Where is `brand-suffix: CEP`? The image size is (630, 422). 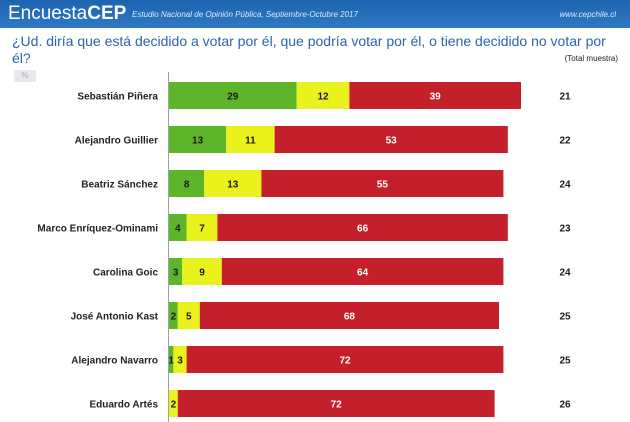
brand-suffix: CEP is located at coordinates (107, 13).